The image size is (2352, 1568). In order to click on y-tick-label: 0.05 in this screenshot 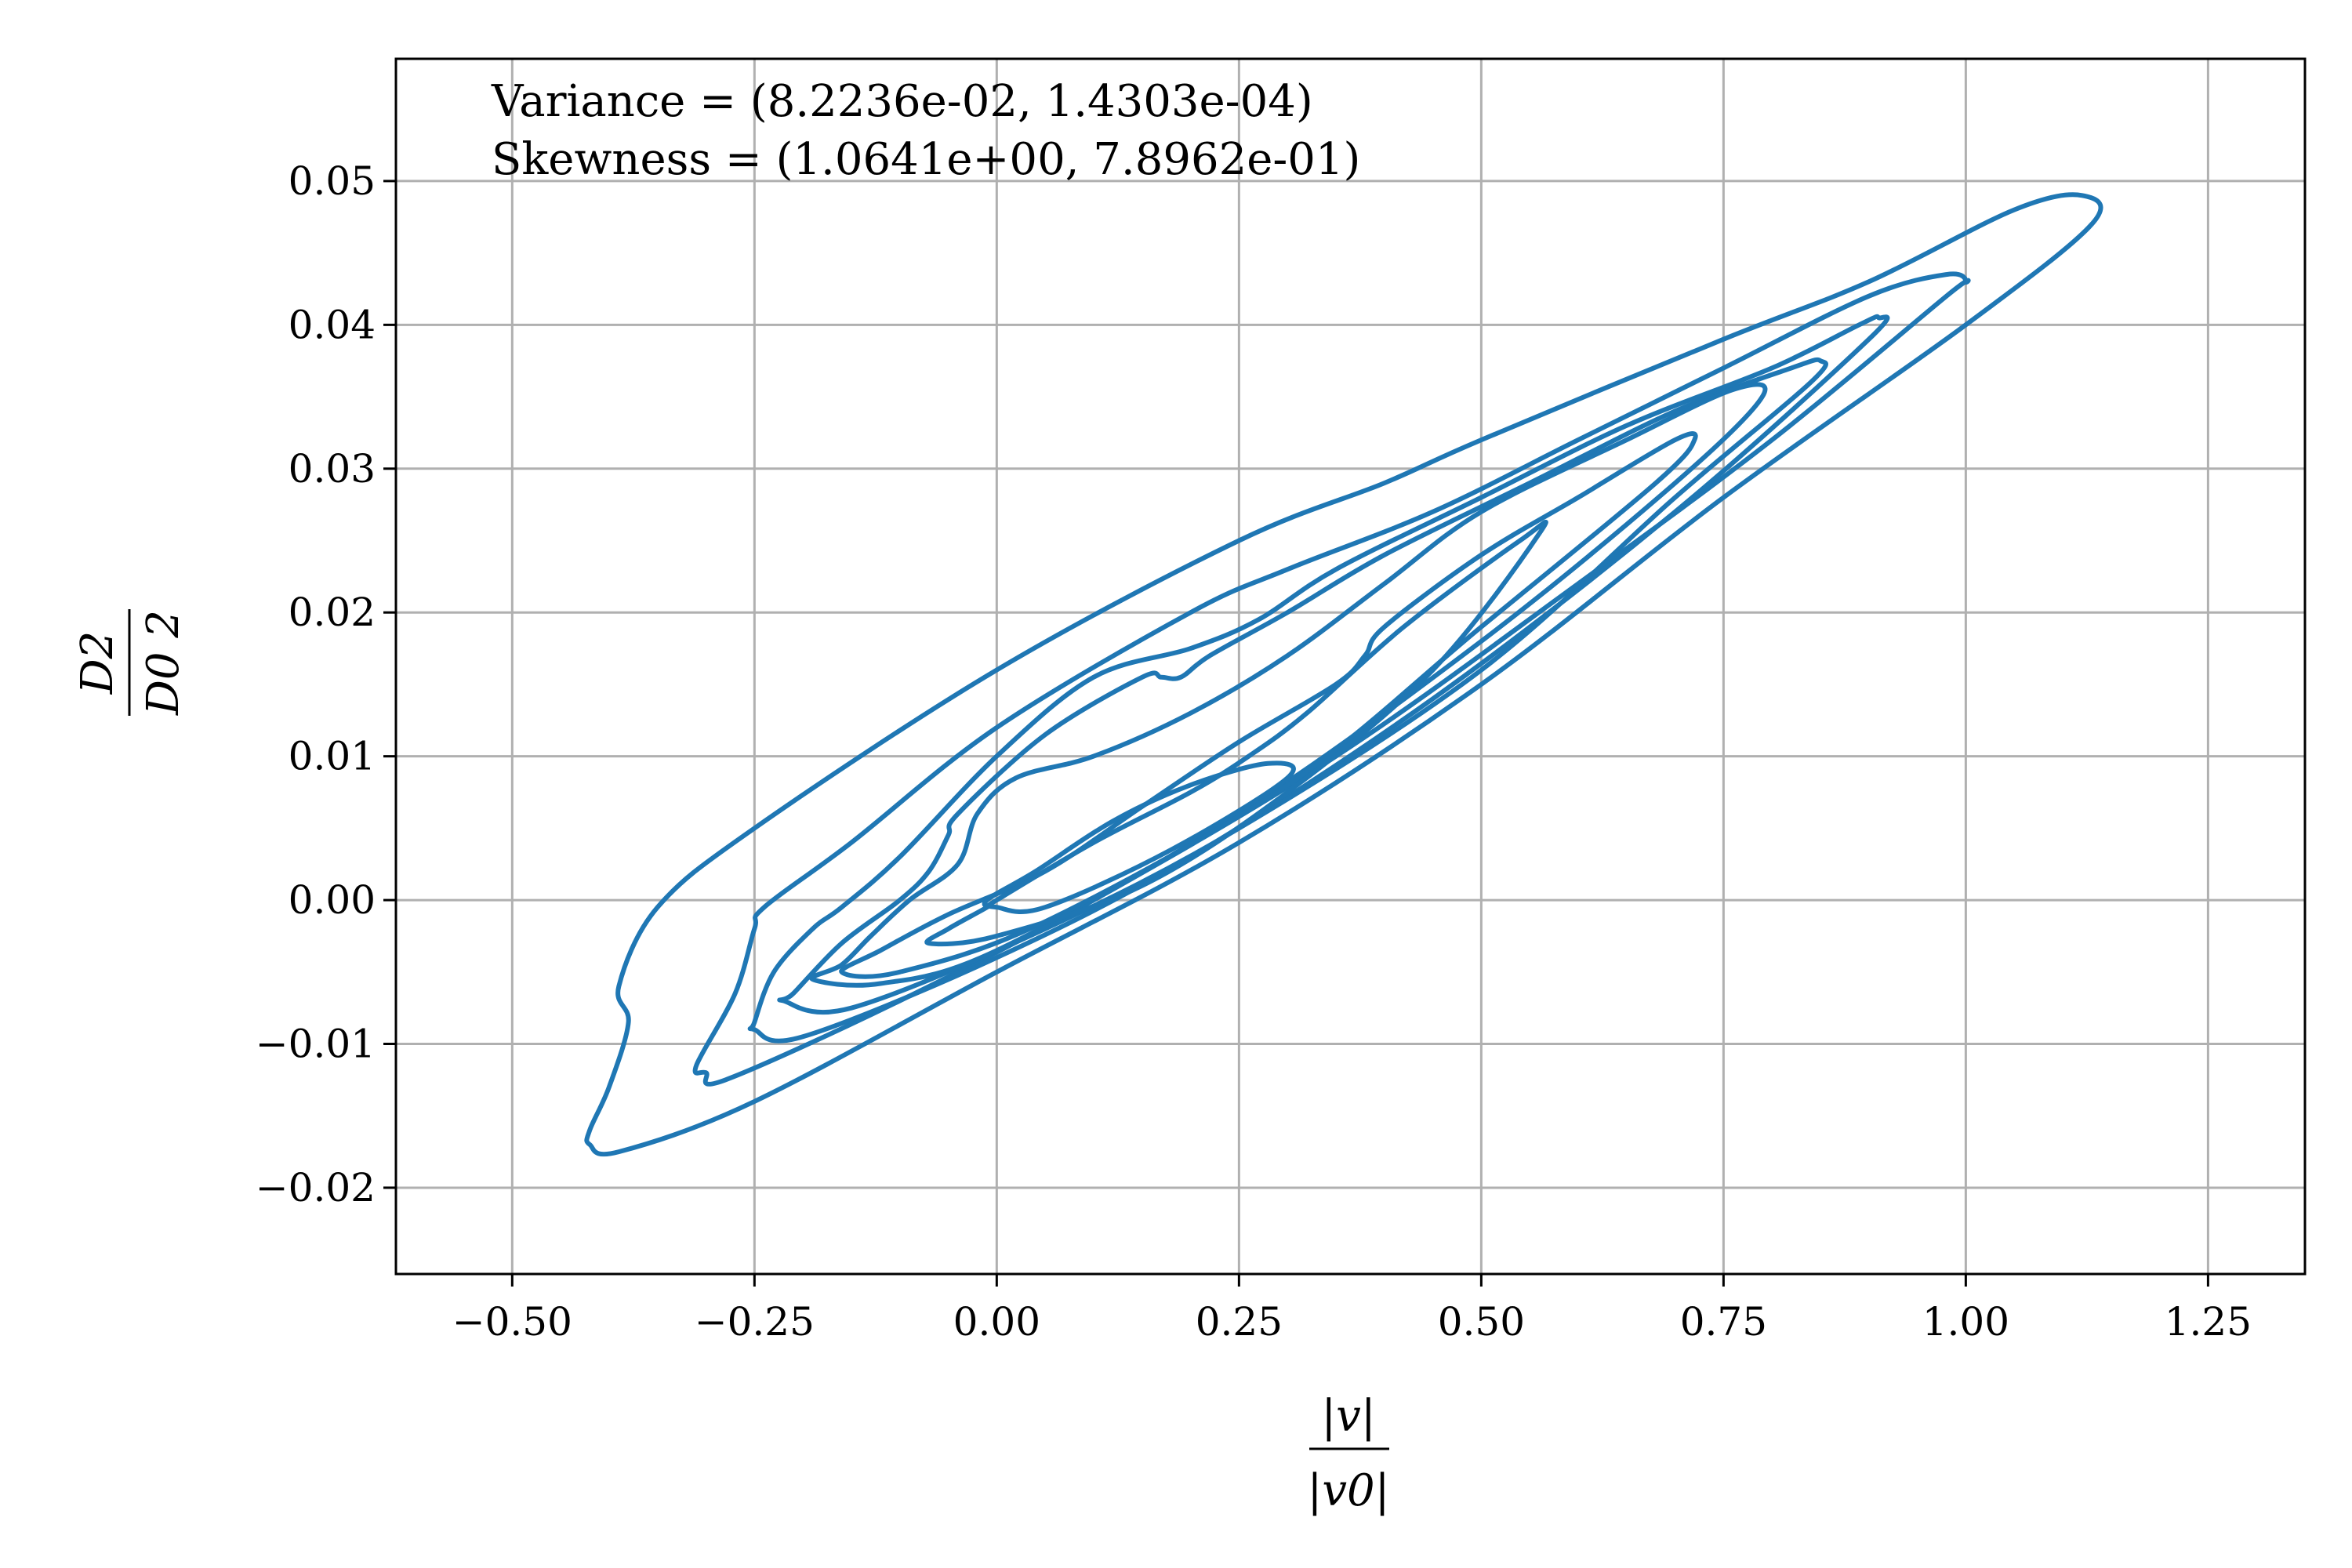, I will do `click(332, 181)`.